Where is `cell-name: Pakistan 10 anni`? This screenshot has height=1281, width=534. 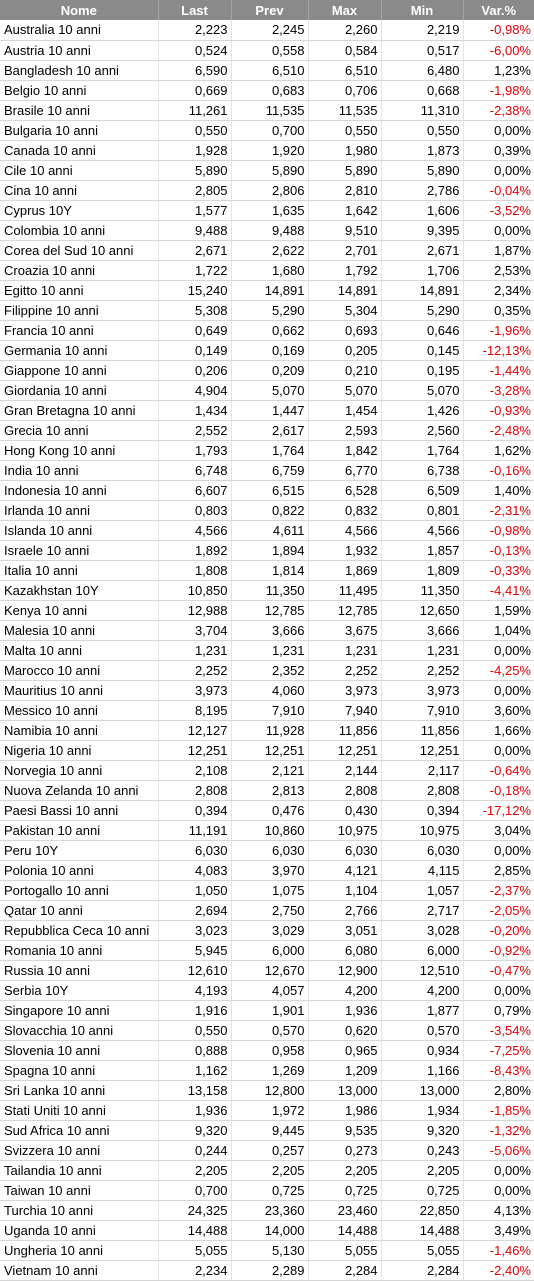
cell-name: Pakistan 10 anni is located at coordinates (79, 830).